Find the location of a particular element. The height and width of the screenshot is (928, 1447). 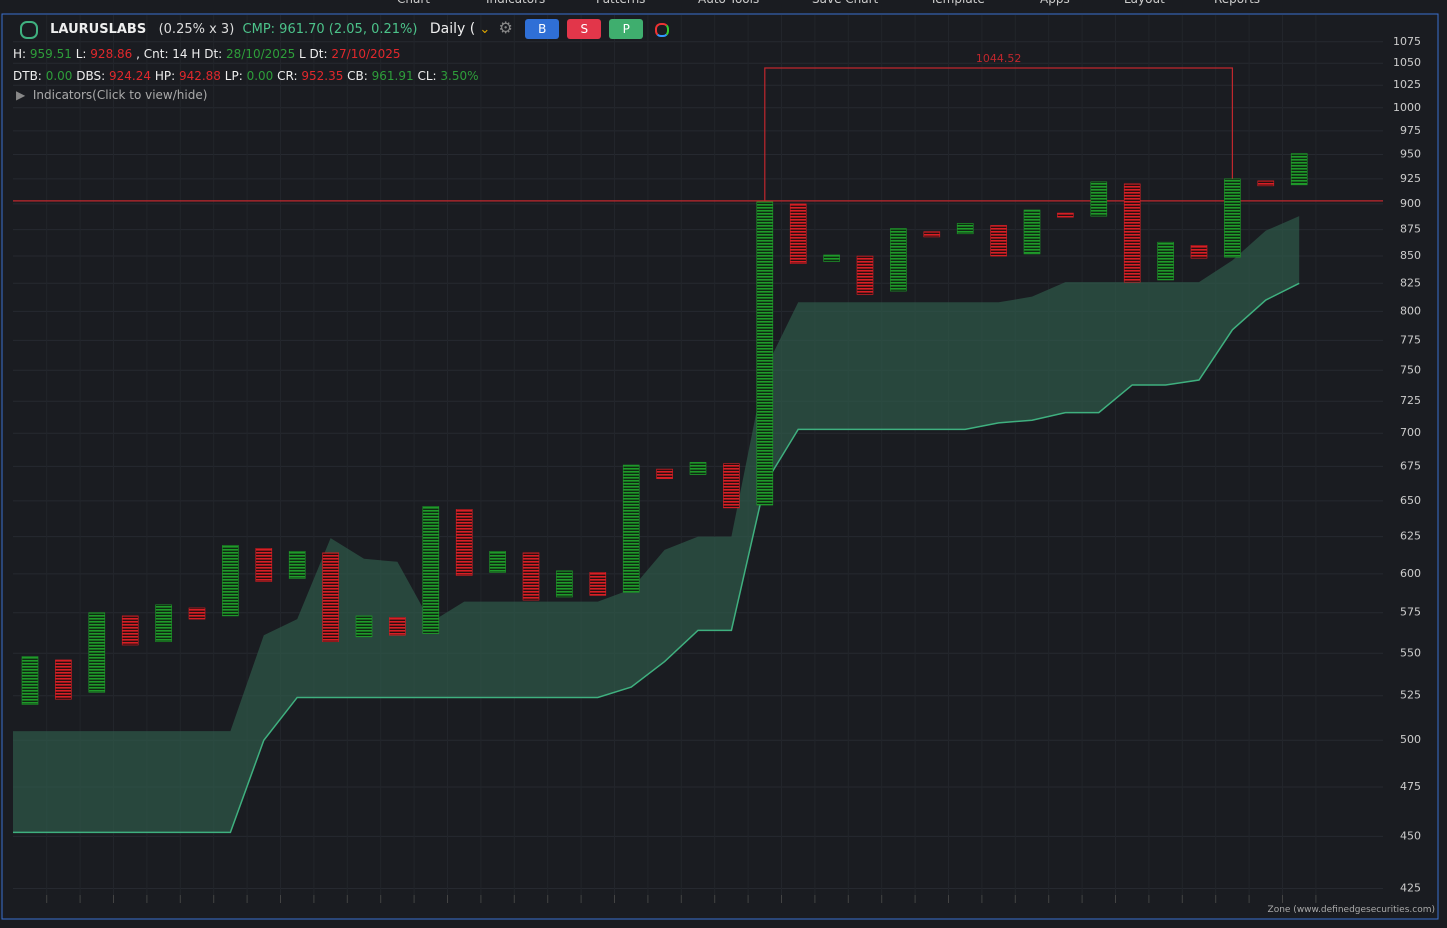

y-tick-label: 500 is located at coordinates (1410, 739).